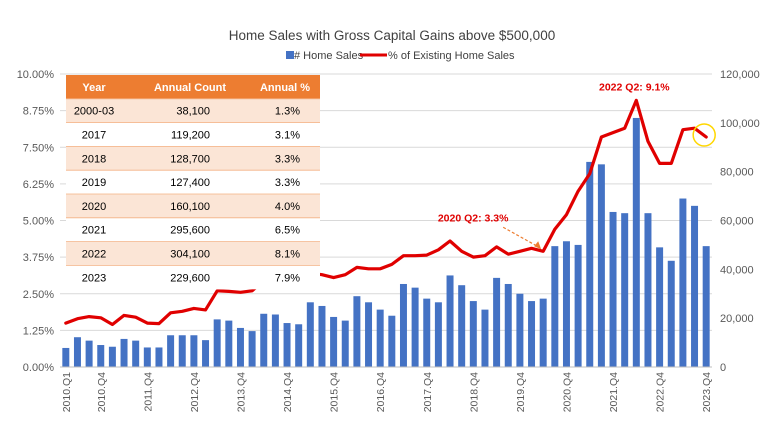 This screenshot has height=441, width=780. What do you see at coordinates (190, 207) in the screenshot?
I see `table-cell: 160,100` at bounding box center [190, 207].